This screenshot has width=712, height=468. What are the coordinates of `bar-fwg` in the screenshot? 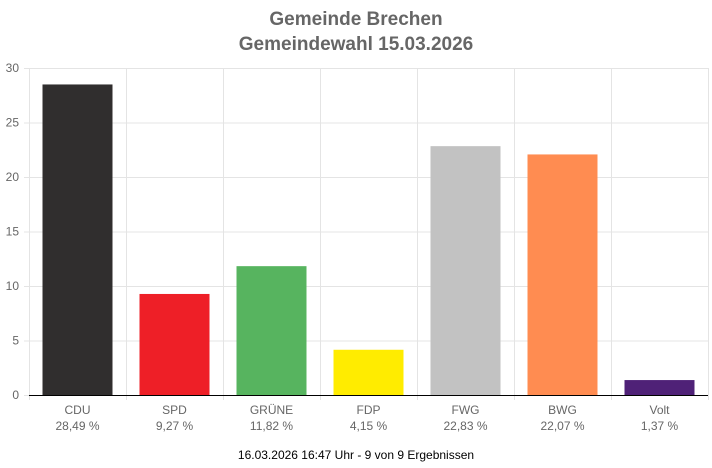 It's located at (465, 270).